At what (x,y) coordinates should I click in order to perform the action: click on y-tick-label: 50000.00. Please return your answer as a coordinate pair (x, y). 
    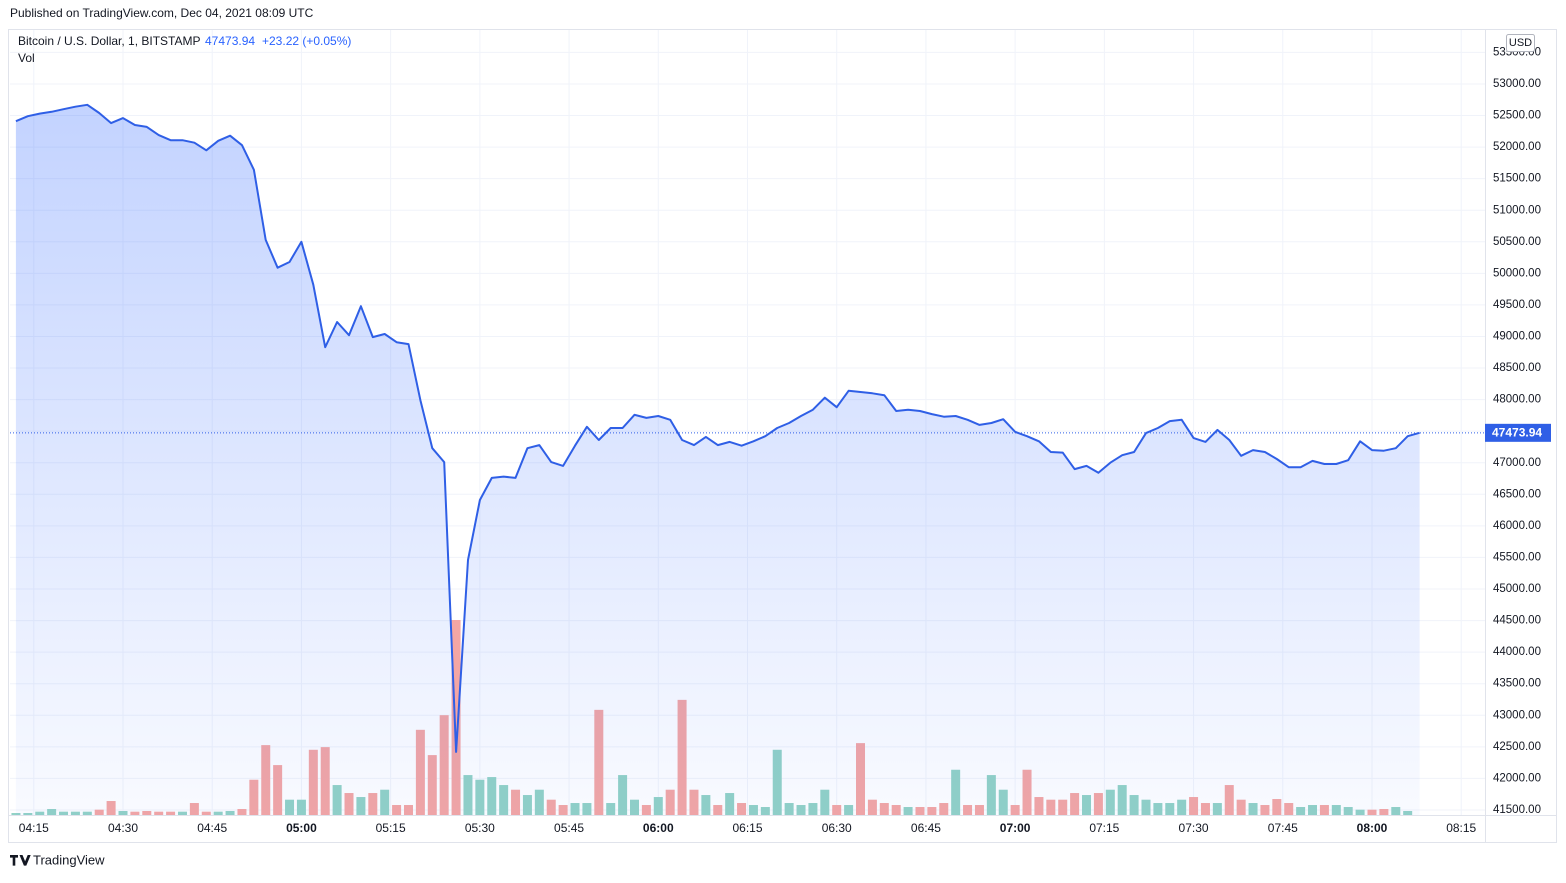
    Looking at the image, I should click on (1517, 273).